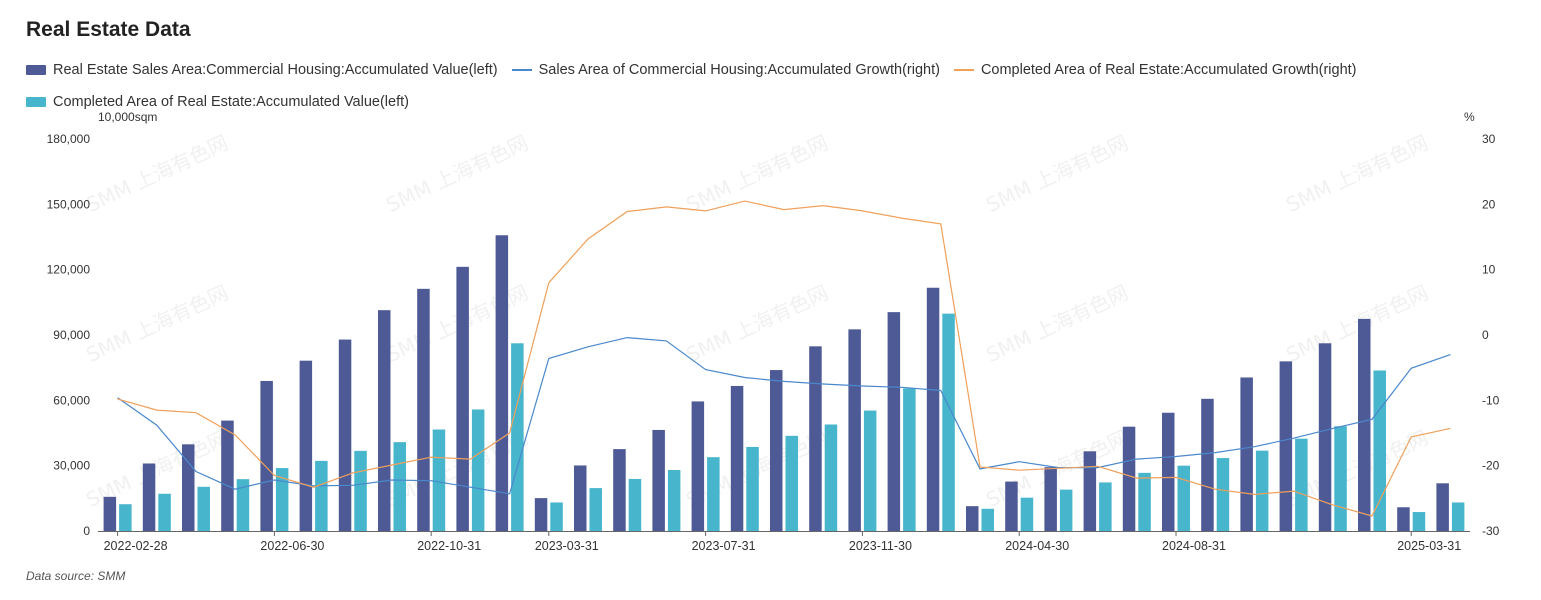 This screenshot has height=600, width=1541. What do you see at coordinates (71, 335) in the screenshot?
I see `left-tick-label: 90,000` at bounding box center [71, 335].